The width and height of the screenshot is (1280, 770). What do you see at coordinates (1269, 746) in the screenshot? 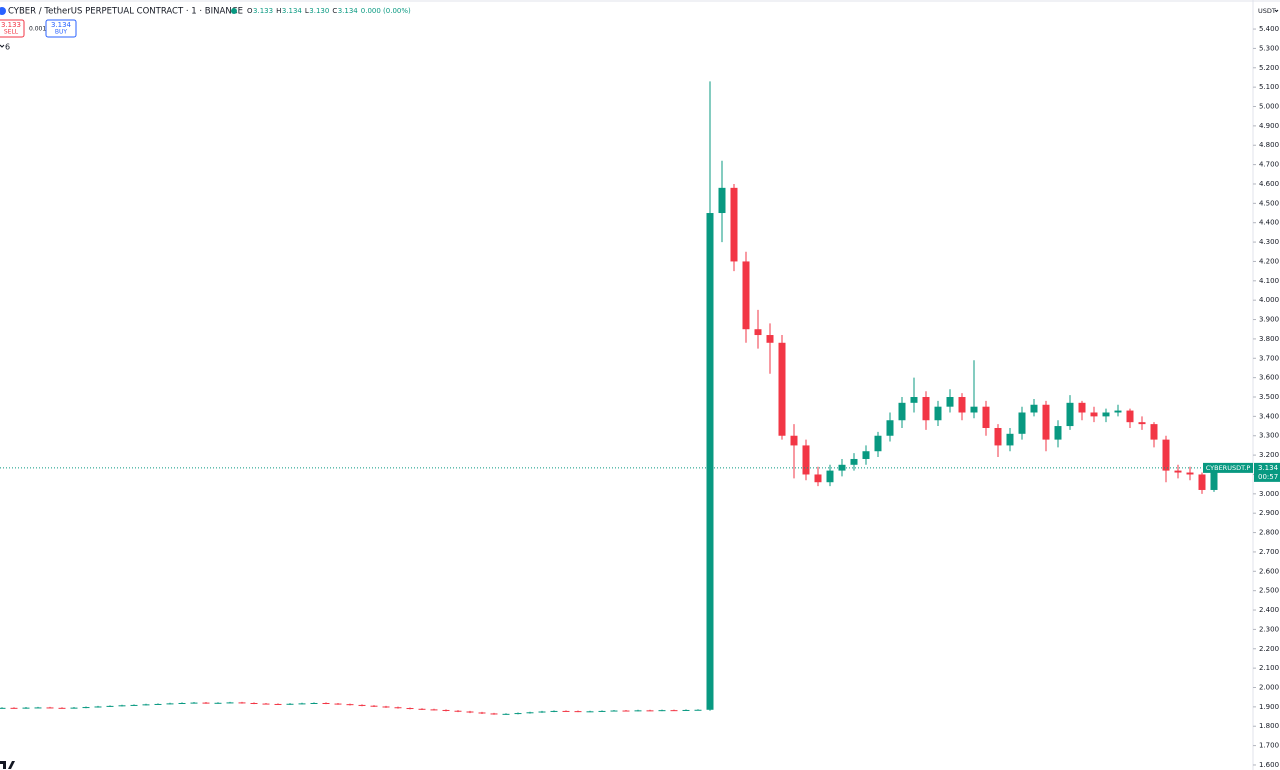
I see `y-tick-label: 1.700` at bounding box center [1269, 746].